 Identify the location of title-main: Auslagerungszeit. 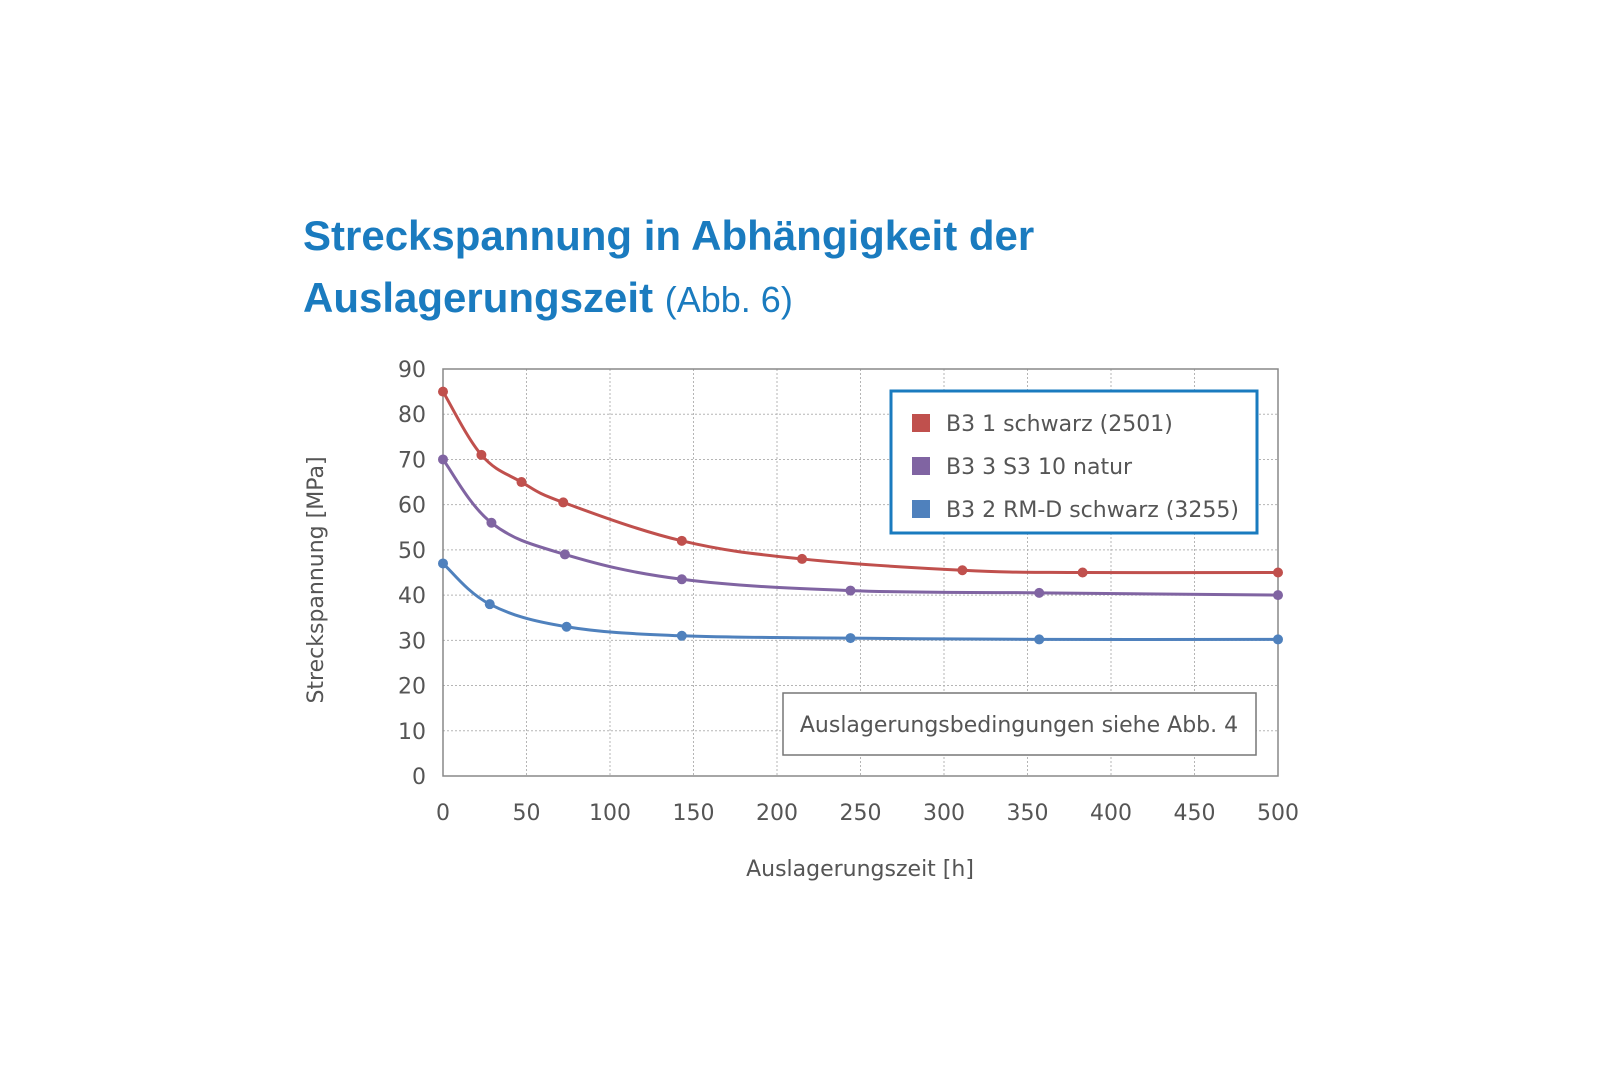
(478, 297).